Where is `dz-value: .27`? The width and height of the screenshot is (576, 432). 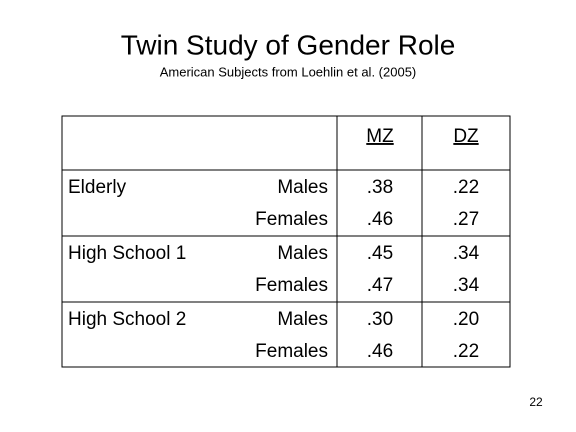
dz-value: .27 is located at coordinates (466, 219).